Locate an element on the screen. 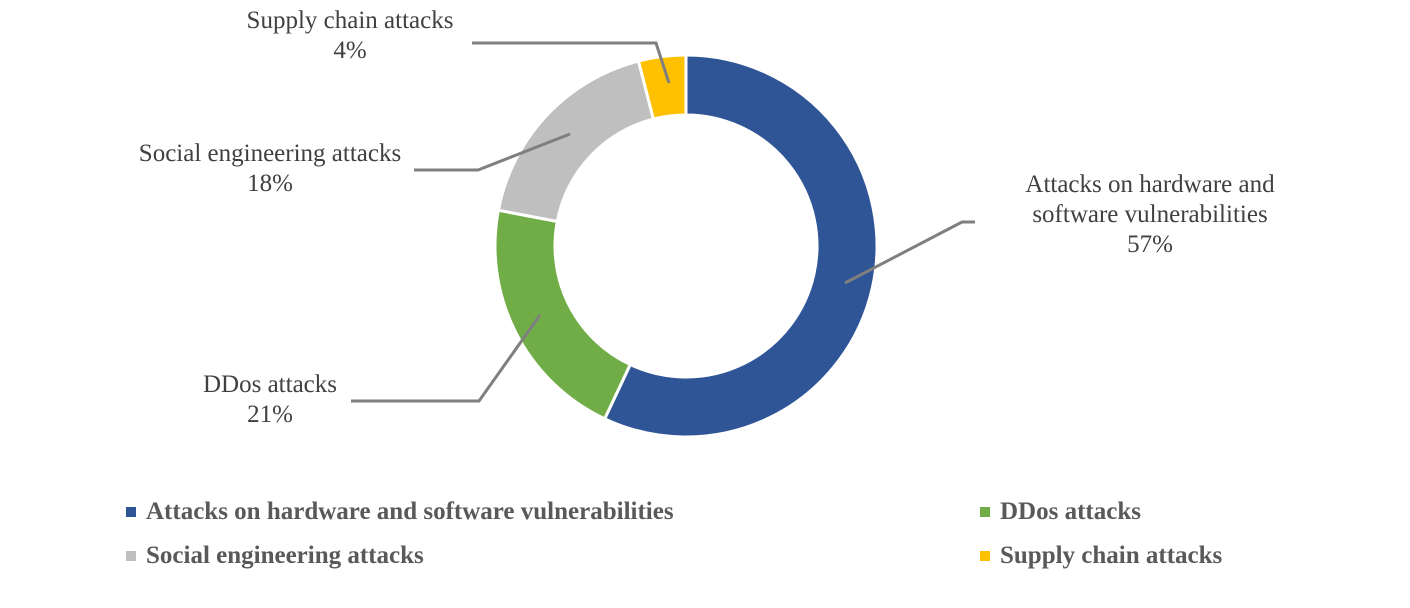 This screenshot has width=1410, height=608. data-label-hardware-line1: Attacks on hardware and is located at coordinates (1150, 184).